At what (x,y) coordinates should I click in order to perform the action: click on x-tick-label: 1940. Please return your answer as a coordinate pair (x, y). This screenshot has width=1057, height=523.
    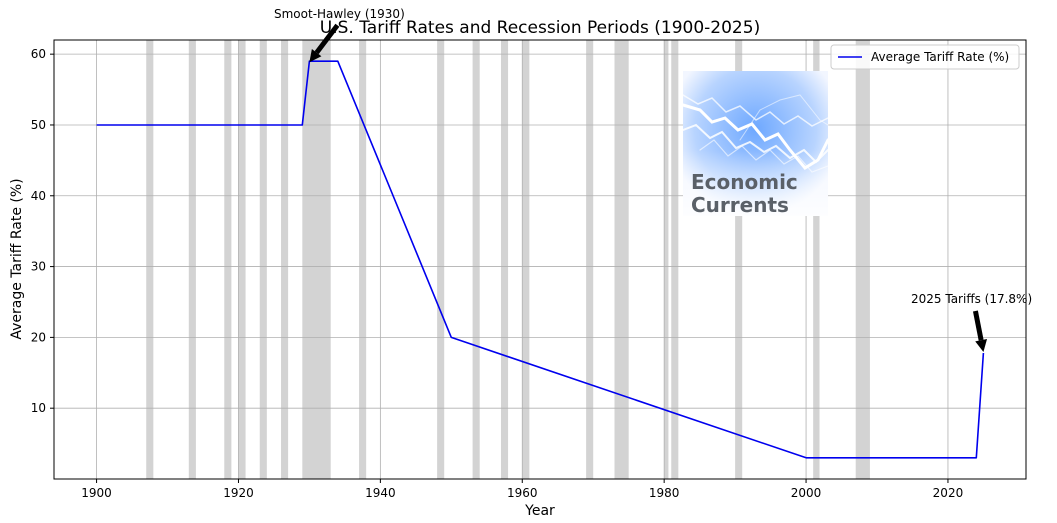
    Looking at the image, I should click on (380, 493).